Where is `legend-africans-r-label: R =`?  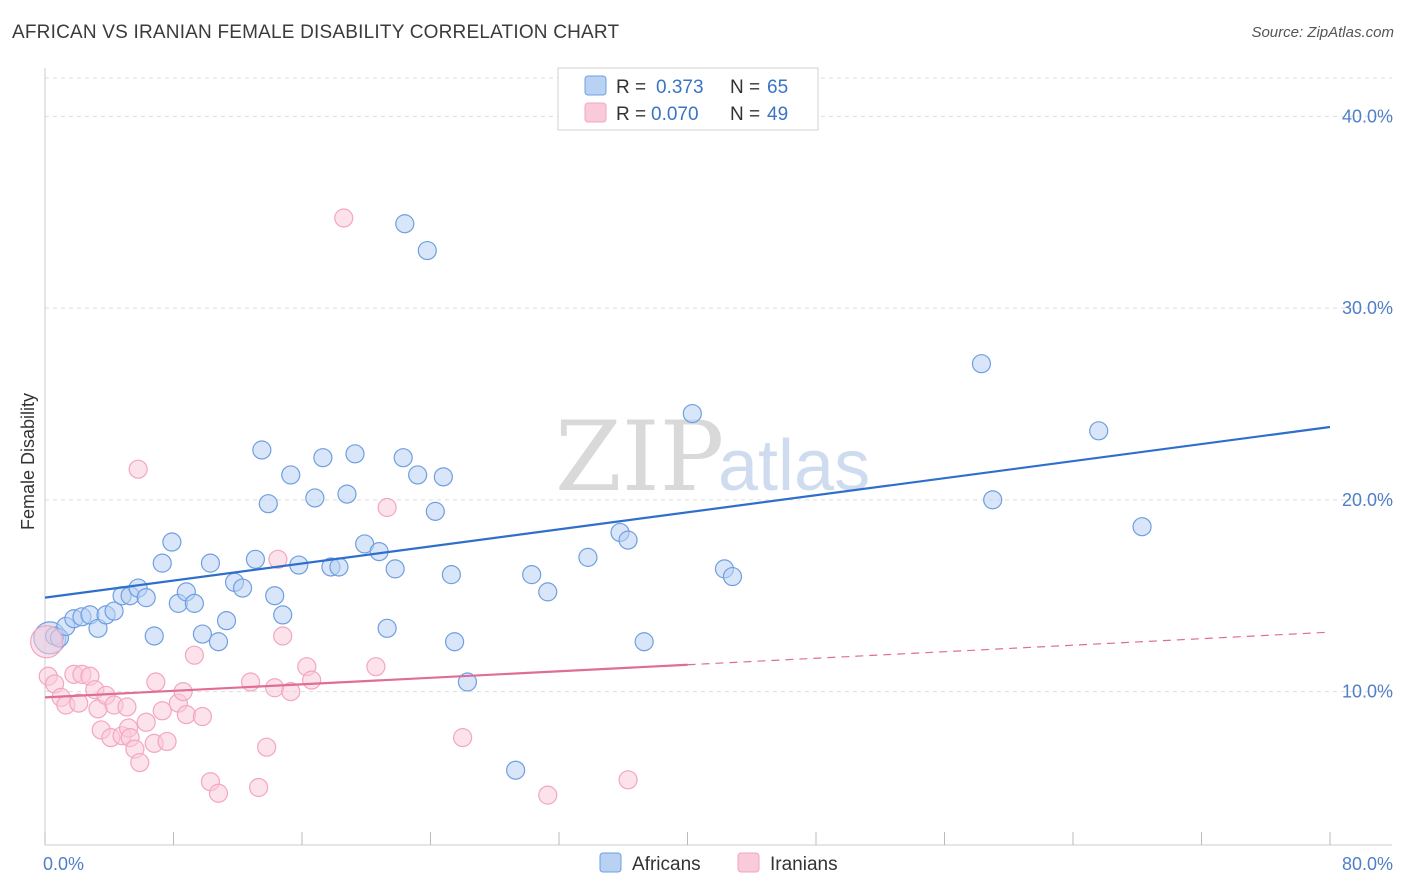
legend-africans-r-label: R = is located at coordinates (631, 87).